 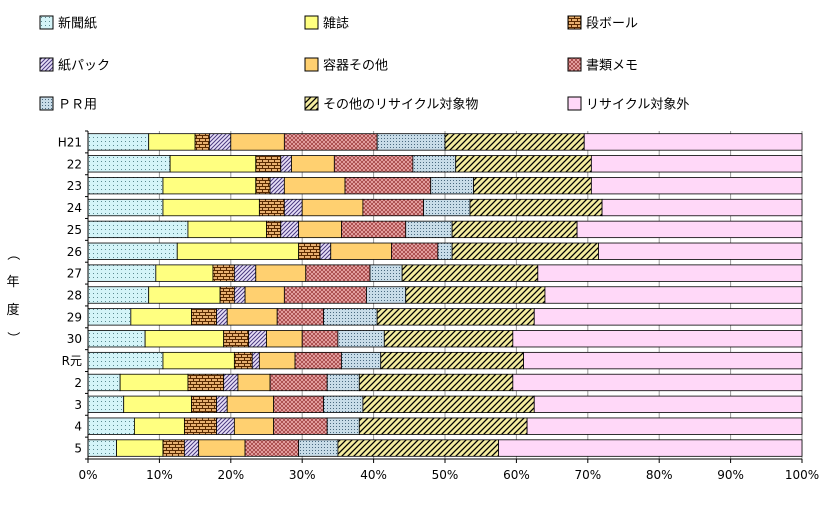 What do you see at coordinates (74, 252) in the screenshot?
I see `y-tick-label: 26` at bounding box center [74, 252].